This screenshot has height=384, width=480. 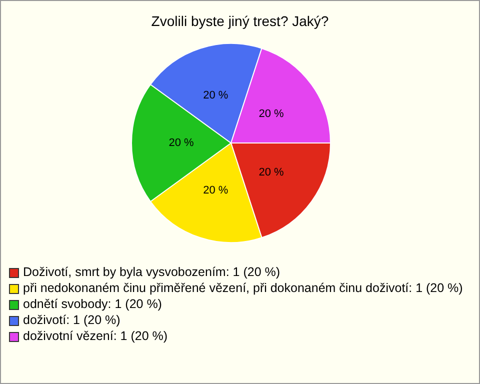 I want to click on legend-label: Doživotí, smrt by byla vysvobozením: 1 (20 %), so click(x=151, y=272).